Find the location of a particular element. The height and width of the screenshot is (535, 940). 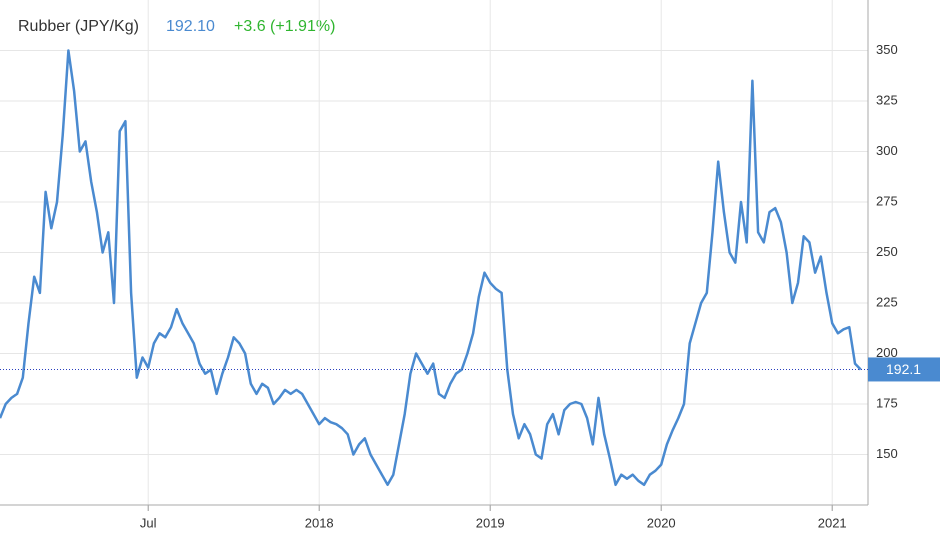

y-tick-label: 350 is located at coordinates (887, 49).